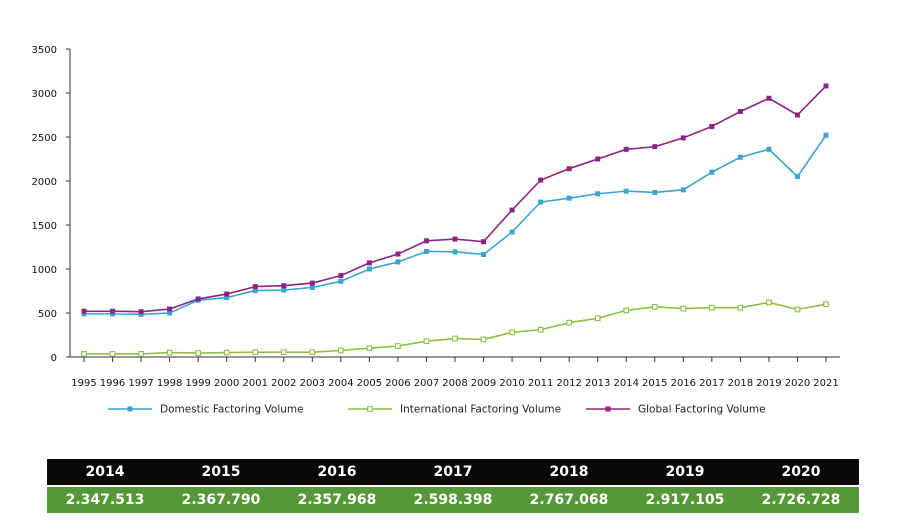  What do you see at coordinates (44, 270) in the screenshot?
I see `y-tick-label: 1000` at bounding box center [44, 270].